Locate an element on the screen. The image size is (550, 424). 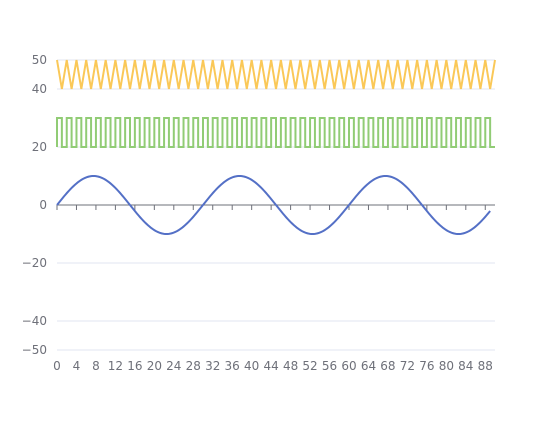
series-line-triangle is located at coordinates (276, 74).